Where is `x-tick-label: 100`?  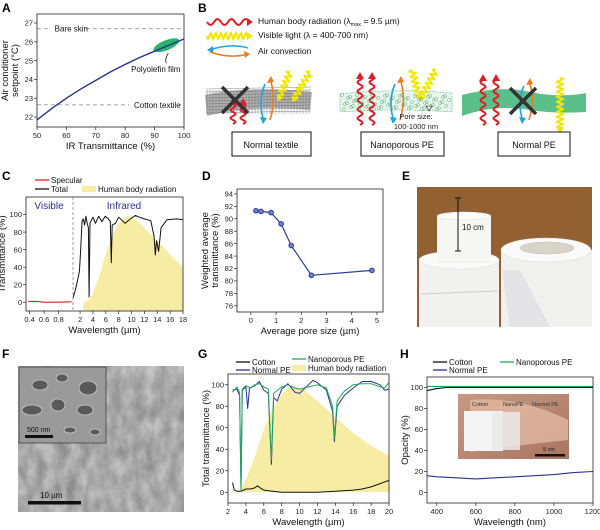 x-tick-label: 100 is located at coordinates (184, 135).